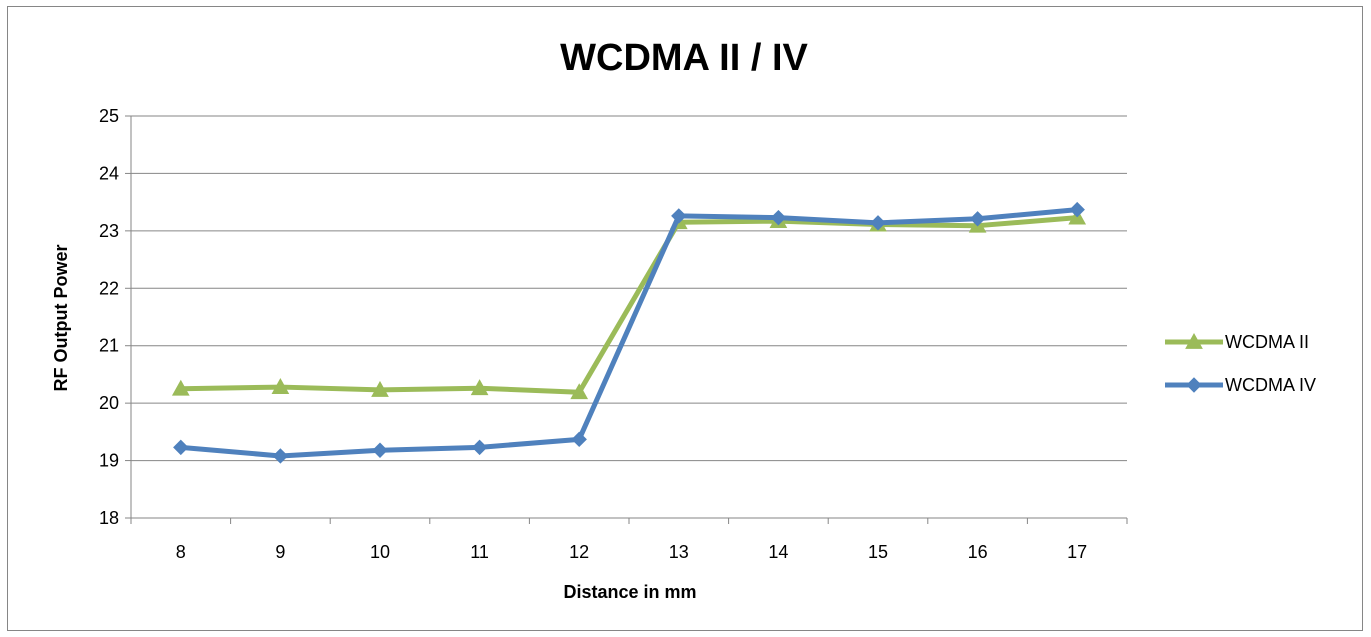  I want to click on x-tick-label: 9, so click(280, 552).